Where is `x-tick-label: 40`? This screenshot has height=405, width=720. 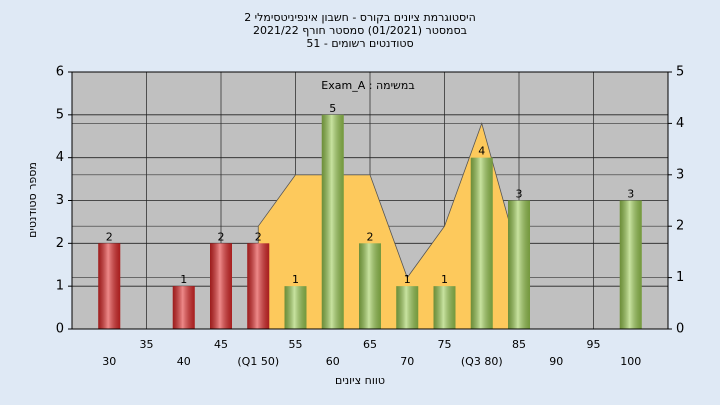 x-tick-label: 40 is located at coordinates (184, 361).